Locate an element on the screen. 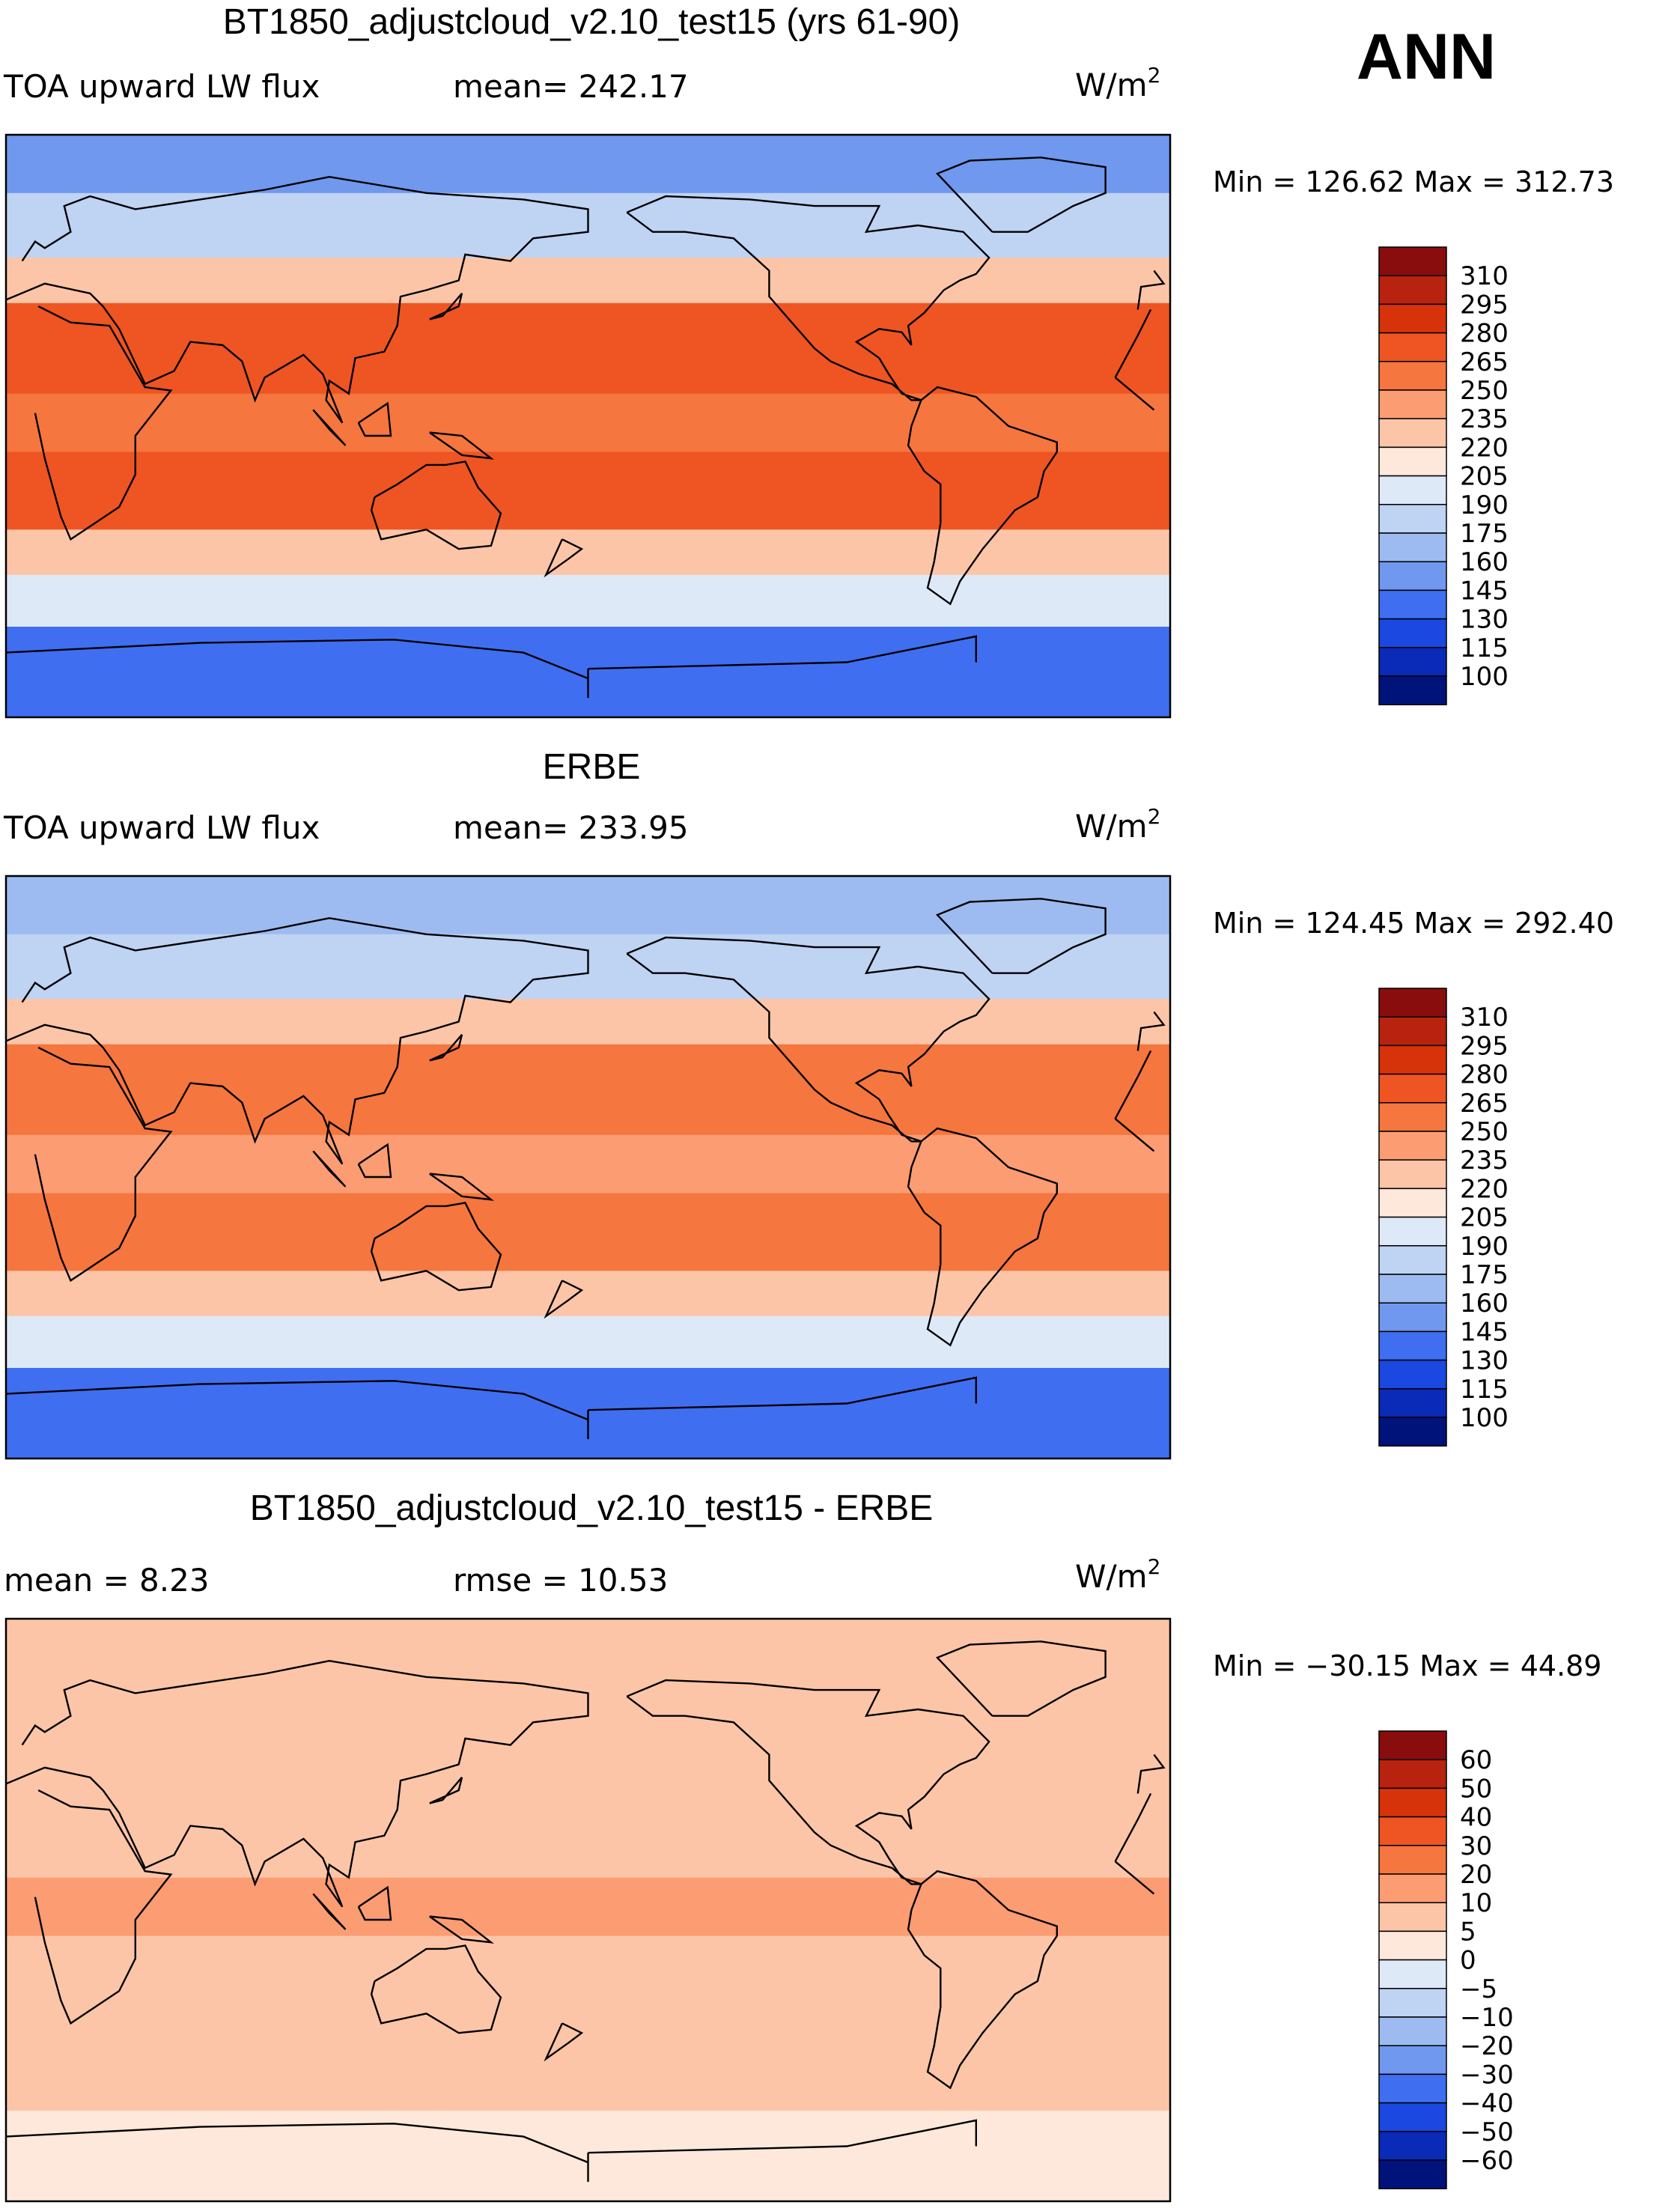  left-label: mean = 8.23 is located at coordinates (107, 1581).